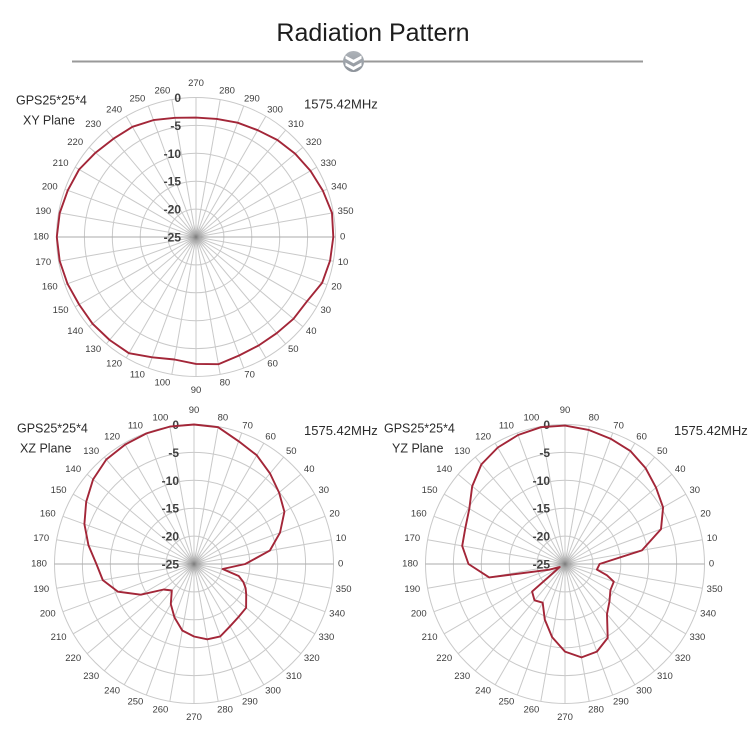  Describe the element at coordinates (417, 449) in the screenshot. I see `svg-text: YZ Plane` at that location.